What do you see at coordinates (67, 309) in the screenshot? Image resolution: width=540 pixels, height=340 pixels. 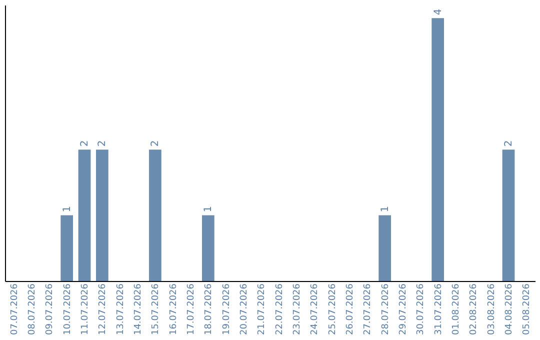 I see `x-tick-label: 10.07.2026` at bounding box center [67, 309].